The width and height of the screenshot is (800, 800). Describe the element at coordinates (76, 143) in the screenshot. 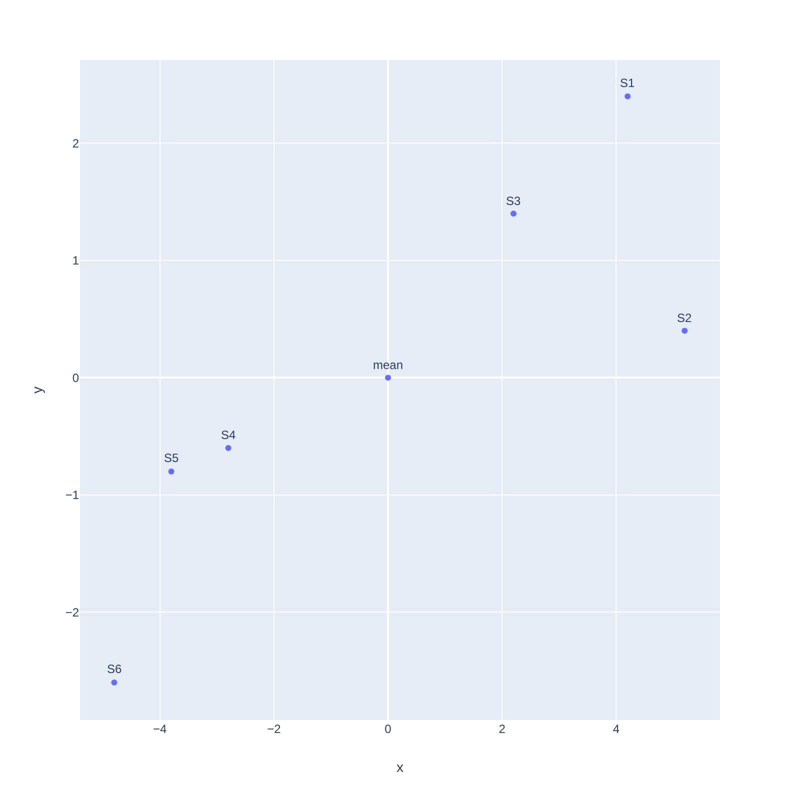

I see `y-tick-label: 2` at that location.